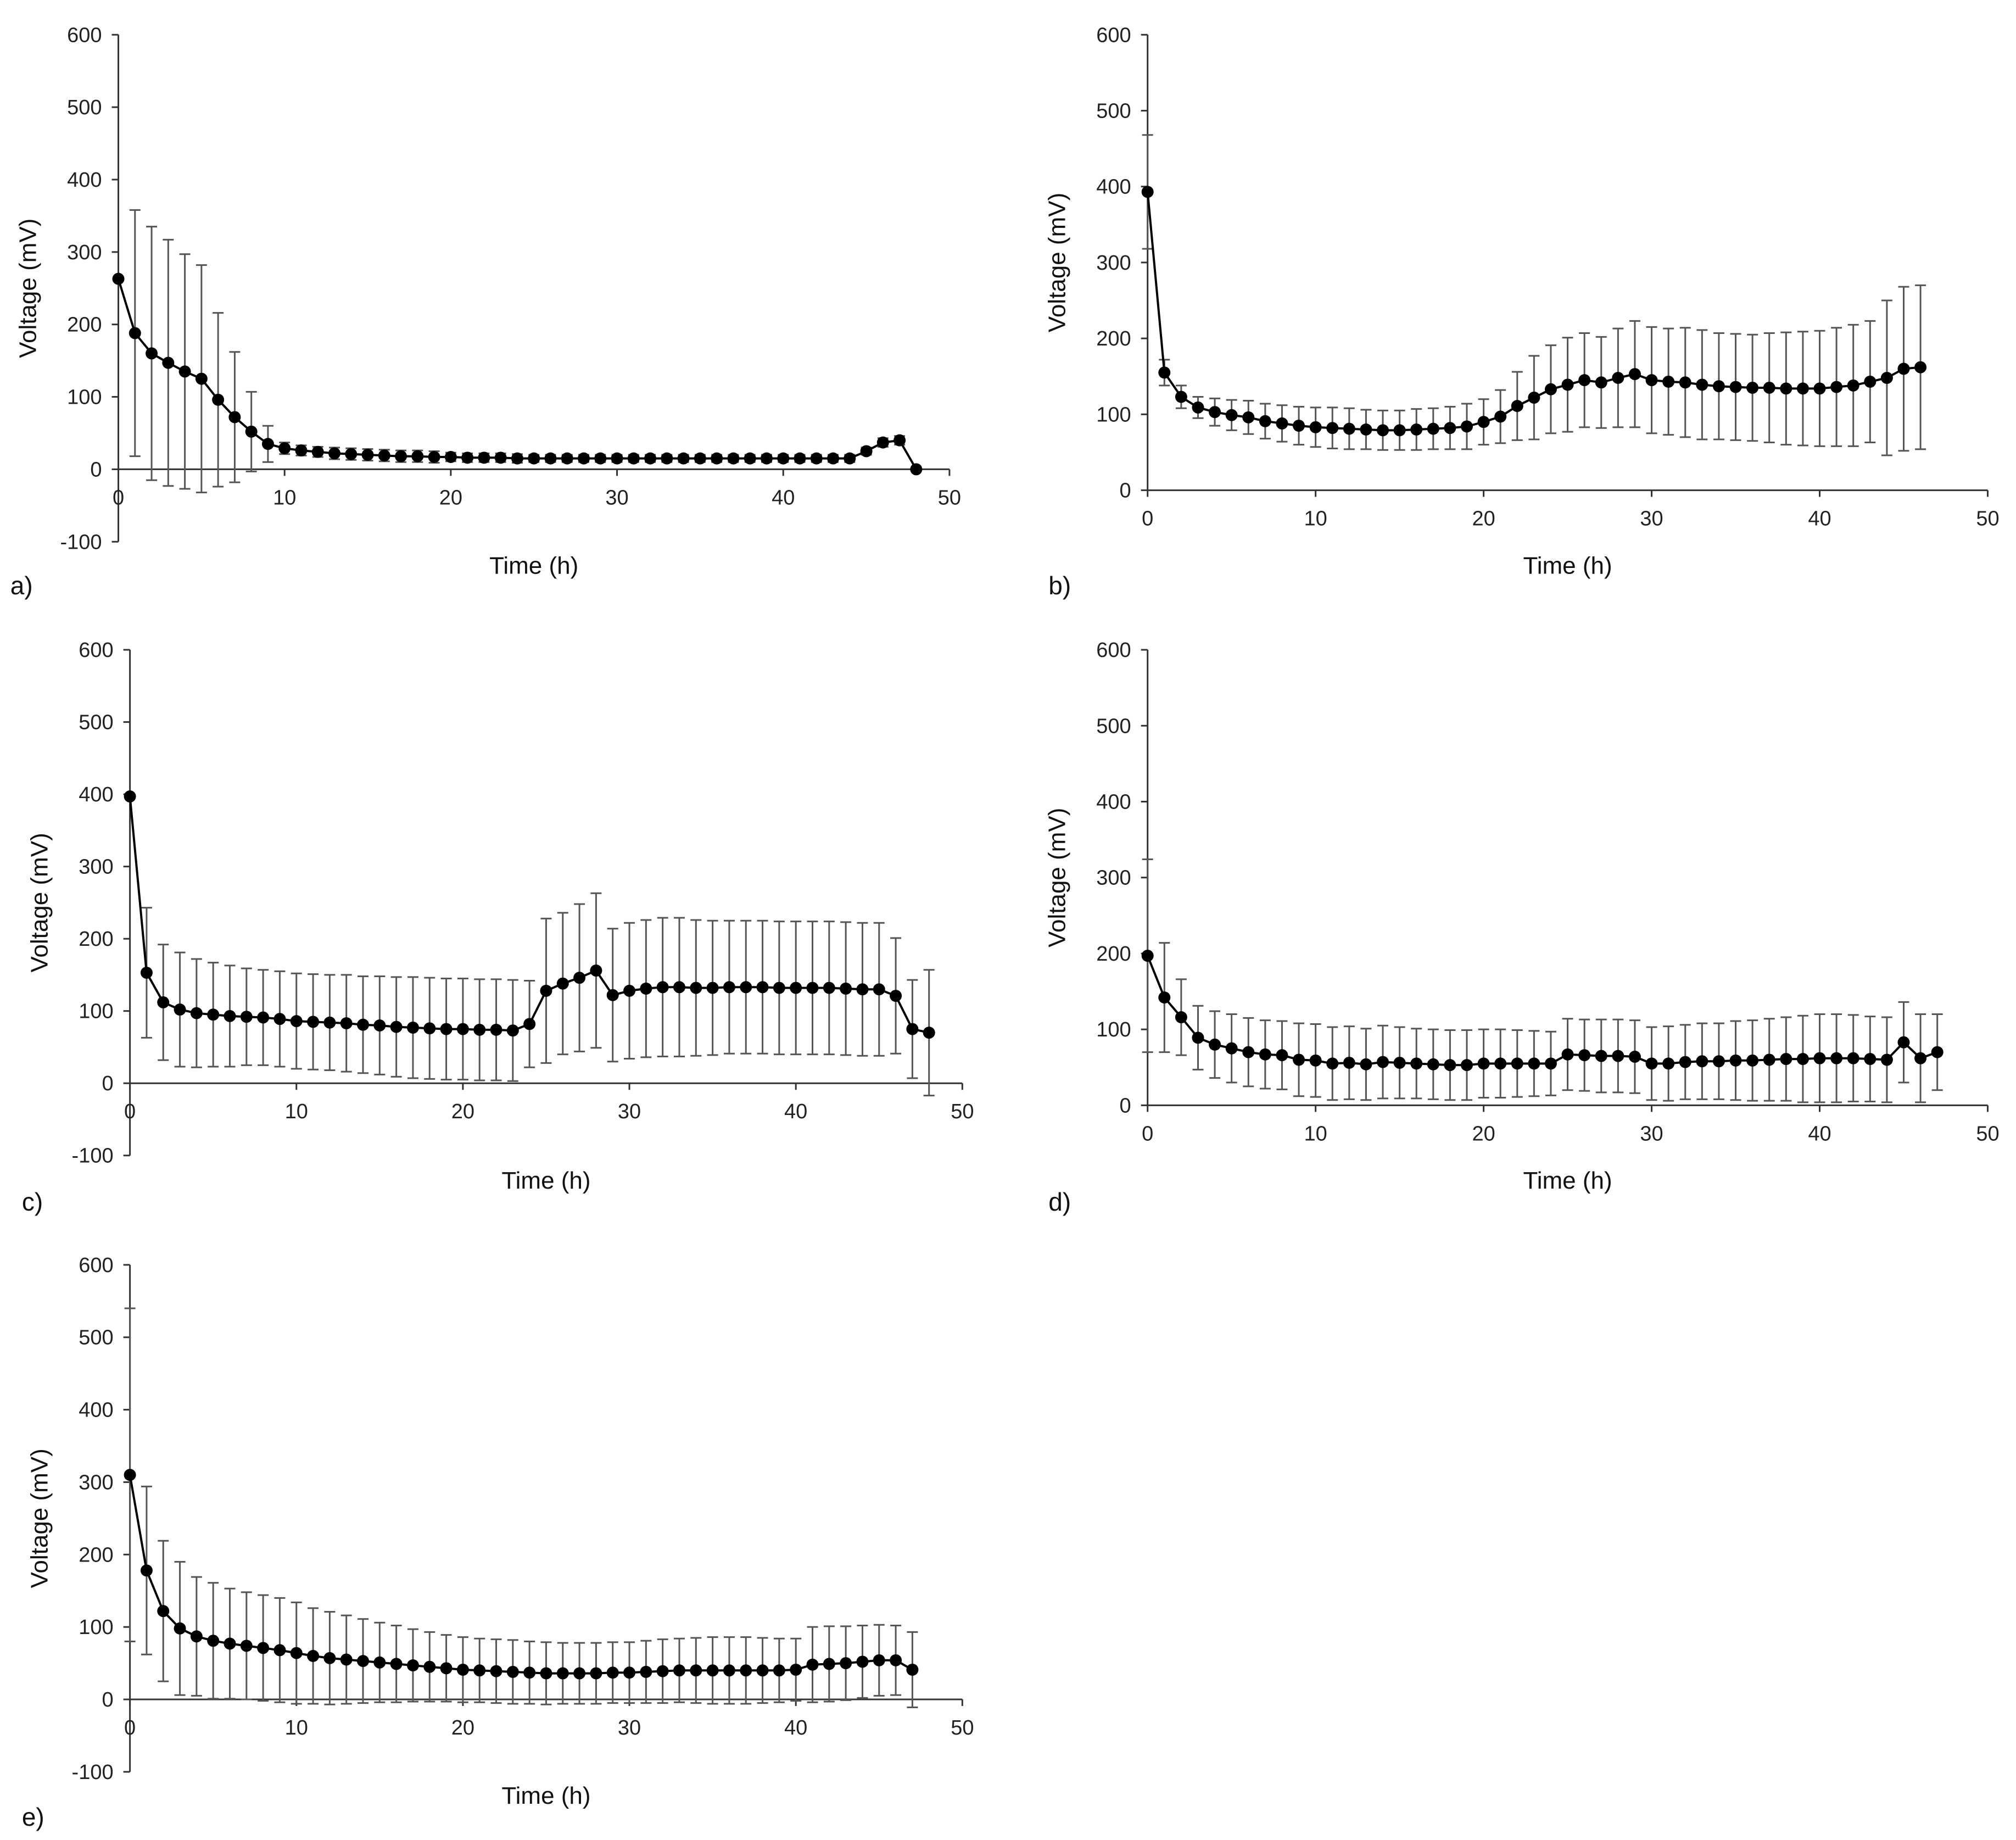 This screenshot has height=1840, width=2016. Describe the element at coordinates (96, 867) in the screenshot. I see `y-tick-label: 300` at that location.